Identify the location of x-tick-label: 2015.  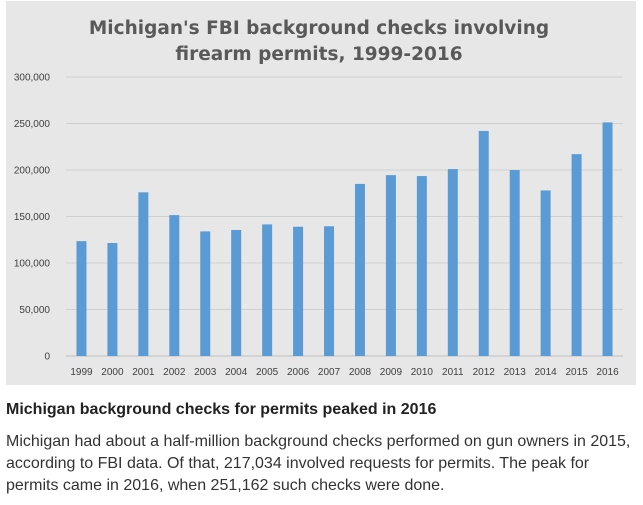
(576, 372).